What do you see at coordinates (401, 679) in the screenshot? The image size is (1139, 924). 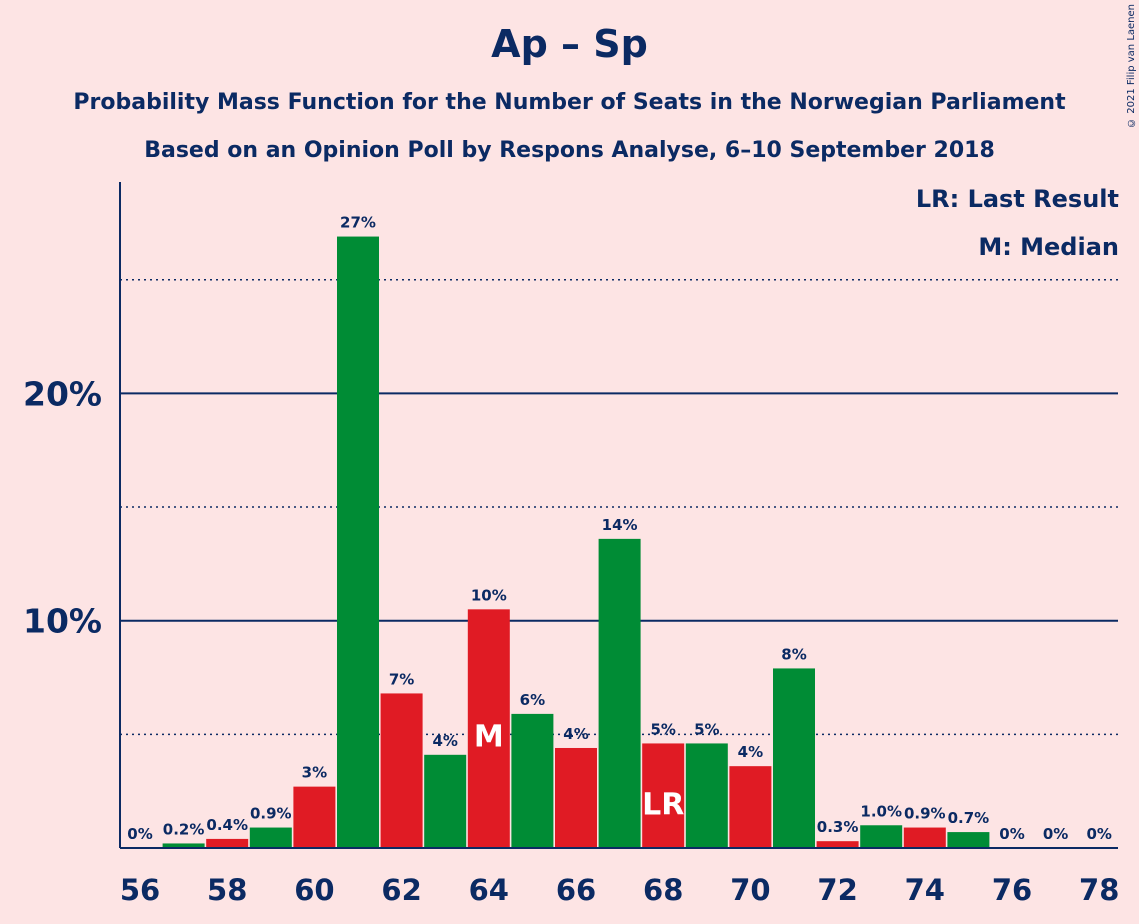 I see `bar-value-label: 7%` at bounding box center [401, 679].